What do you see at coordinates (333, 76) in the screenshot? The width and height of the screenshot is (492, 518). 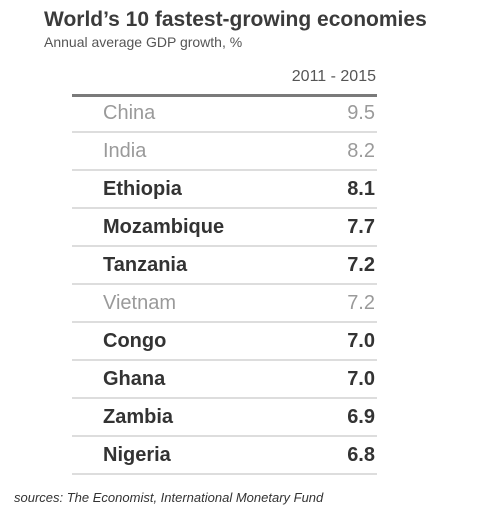 I see `column-header-period: 2011 - 2015` at bounding box center [333, 76].